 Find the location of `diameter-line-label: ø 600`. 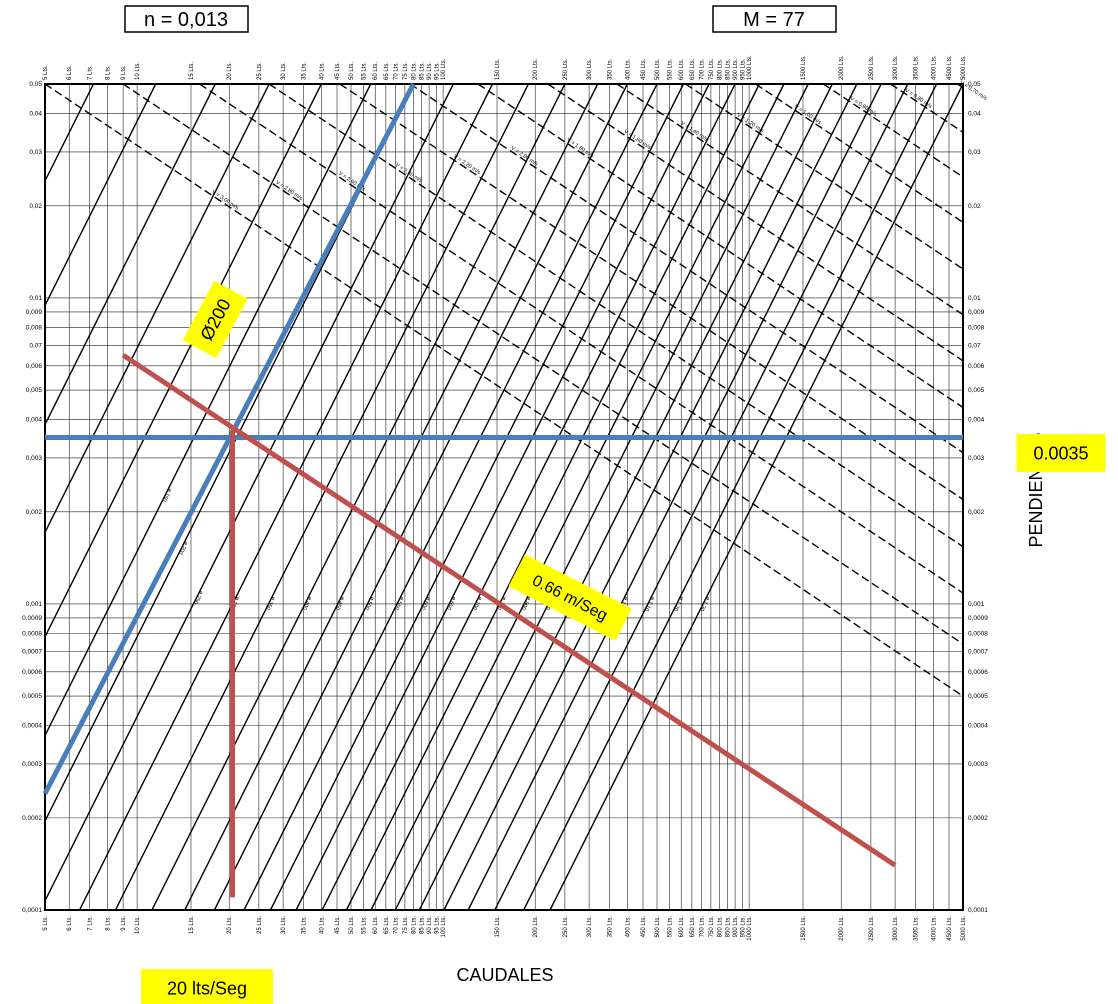

diameter-line-label: ø 600 is located at coordinates (425, 602).